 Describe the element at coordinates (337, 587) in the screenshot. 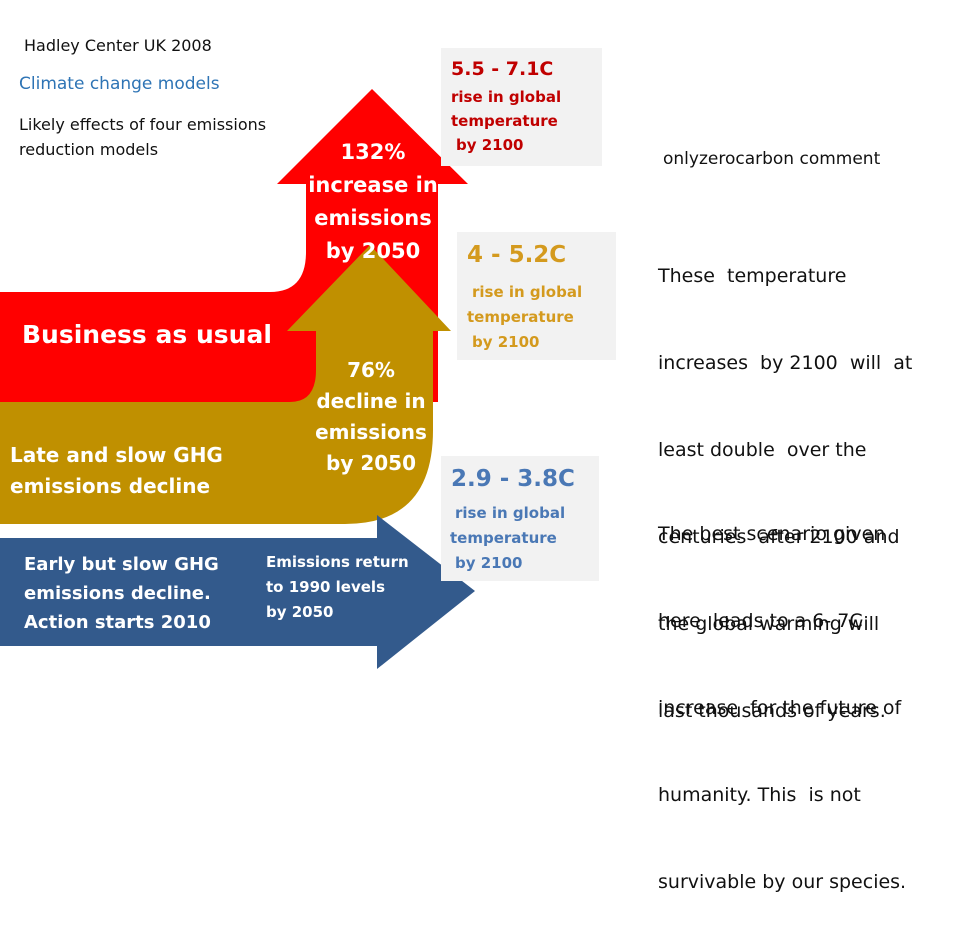

I see `blue-arrow-text: Emissions return to 1990 levels by 2050` at that location.